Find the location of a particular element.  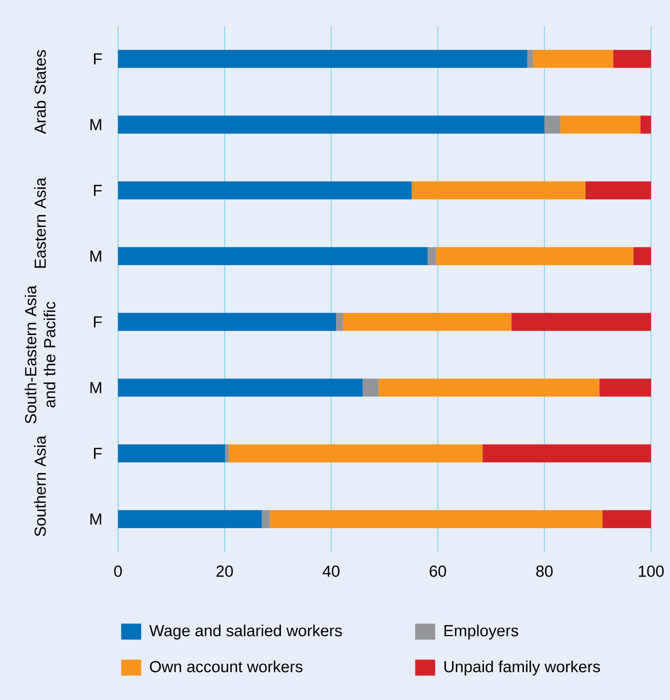

legend-label: Wage and salaried workers is located at coordinates (245, 632).